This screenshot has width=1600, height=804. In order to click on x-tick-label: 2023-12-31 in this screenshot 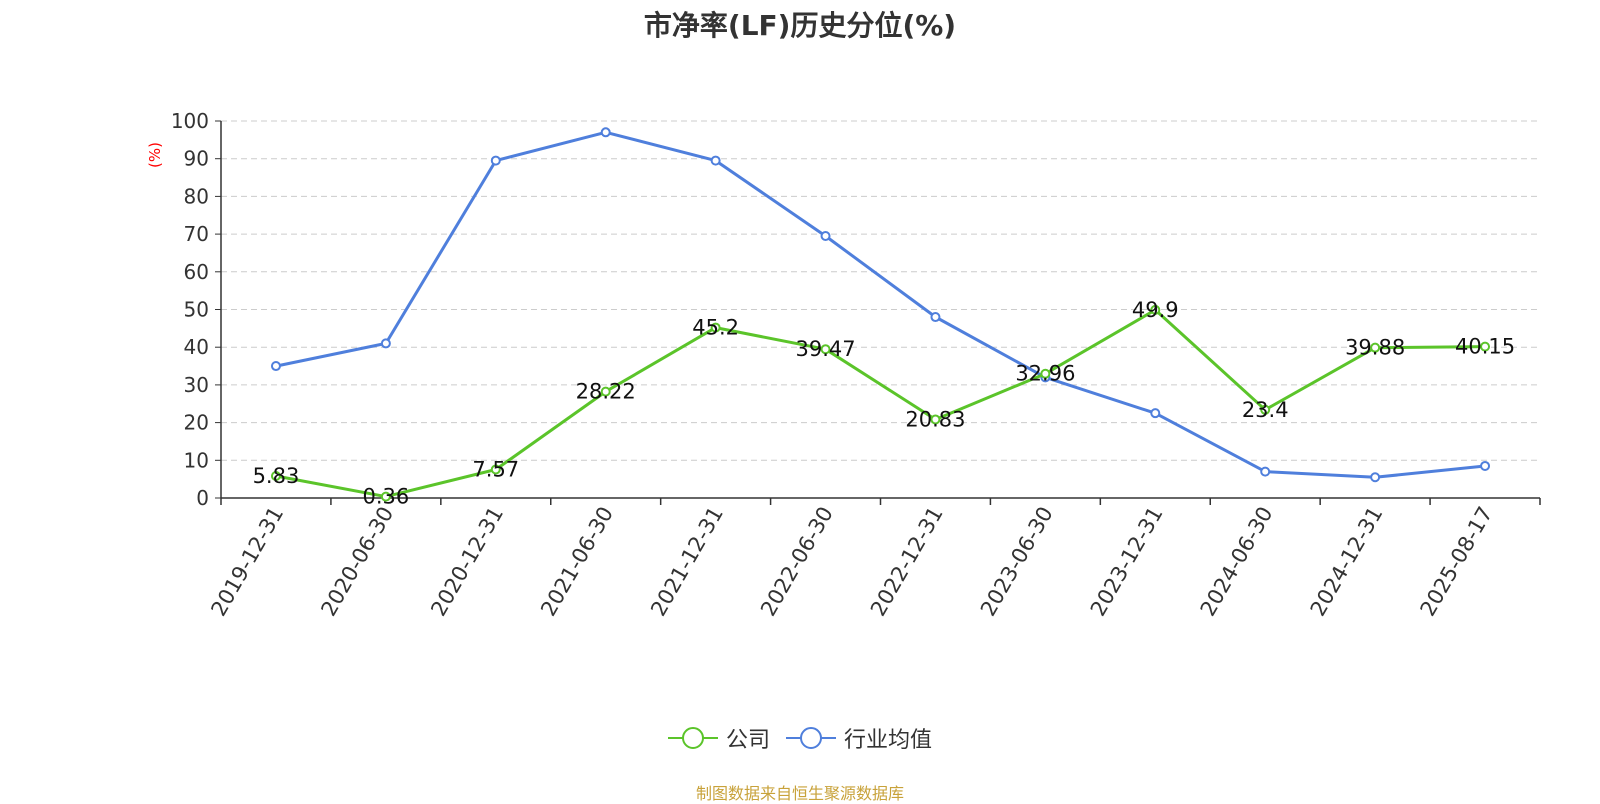, I will do `click(1127, 562)`.